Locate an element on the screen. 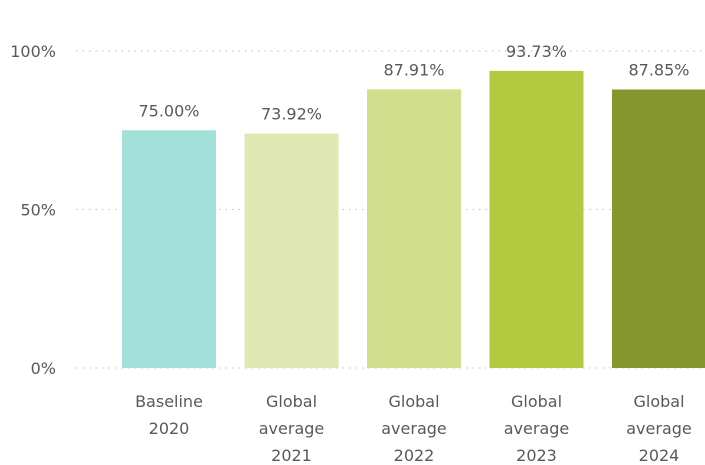 The width and height of the screenshot is (705, 465). category-label-0: Baseline 2020 is located at coordinates (169, 415).